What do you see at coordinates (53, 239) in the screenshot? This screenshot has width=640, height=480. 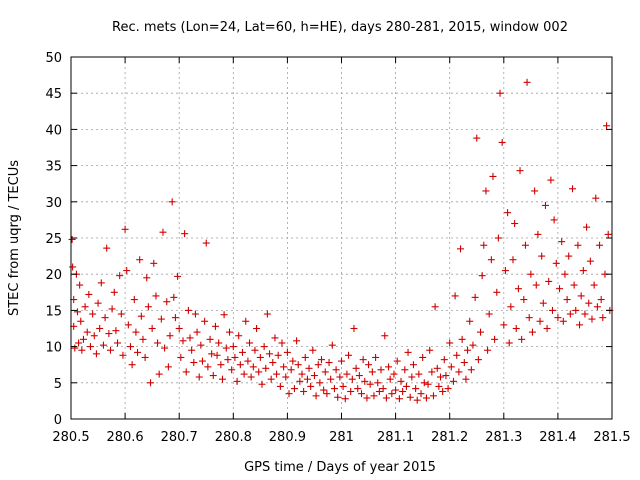 I see `y-tick-labels: 0 5 10 15 20 25 30 35 40 45 50` at bounding box center [53, 239].